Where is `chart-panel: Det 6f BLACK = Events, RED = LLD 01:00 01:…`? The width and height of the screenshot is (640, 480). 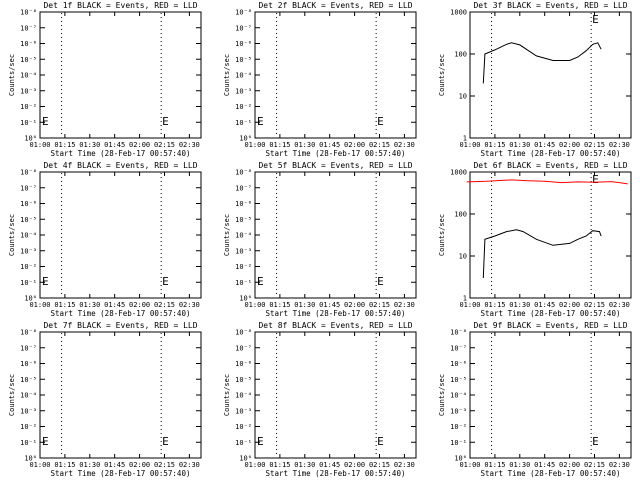 chart-panel: Det 6f BLACK = Events, RED = LLD 01:00 01:… is located at coordinates (535, 239).